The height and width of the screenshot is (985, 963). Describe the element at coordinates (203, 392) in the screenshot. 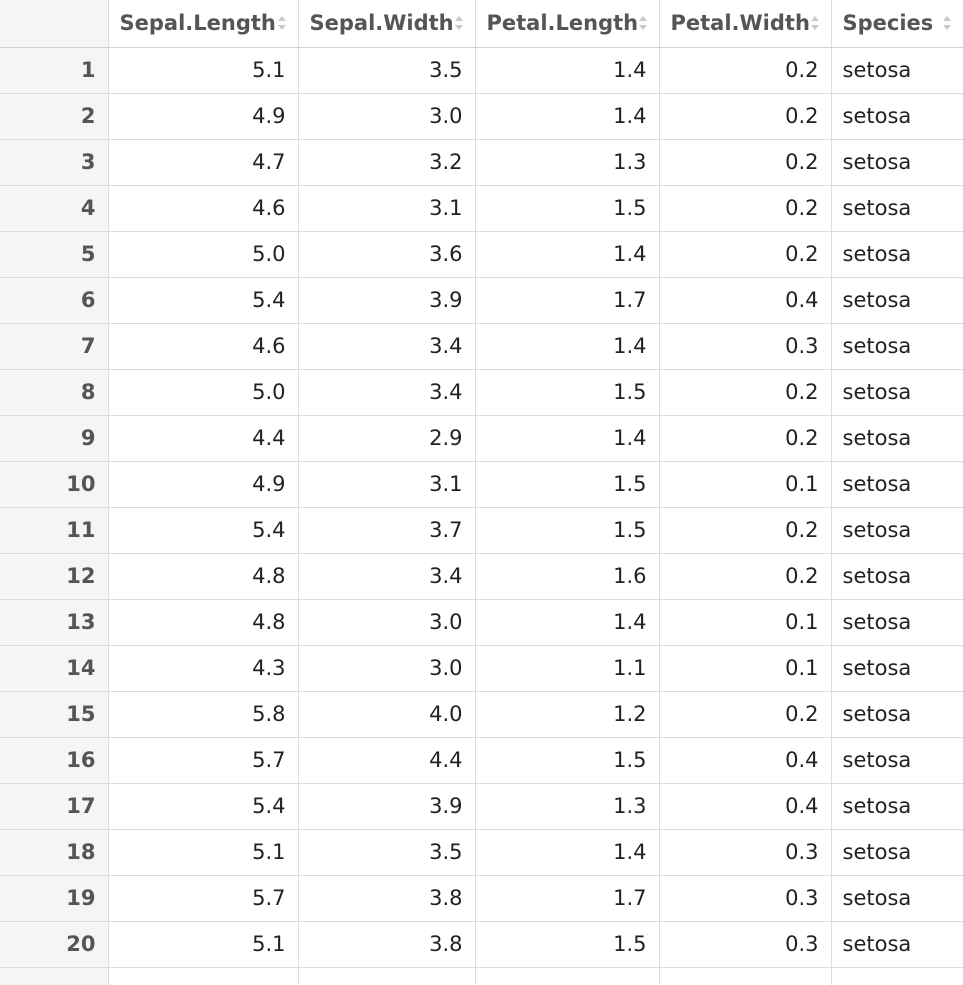

I see `cell-sepal-length: 5.0` at that location.